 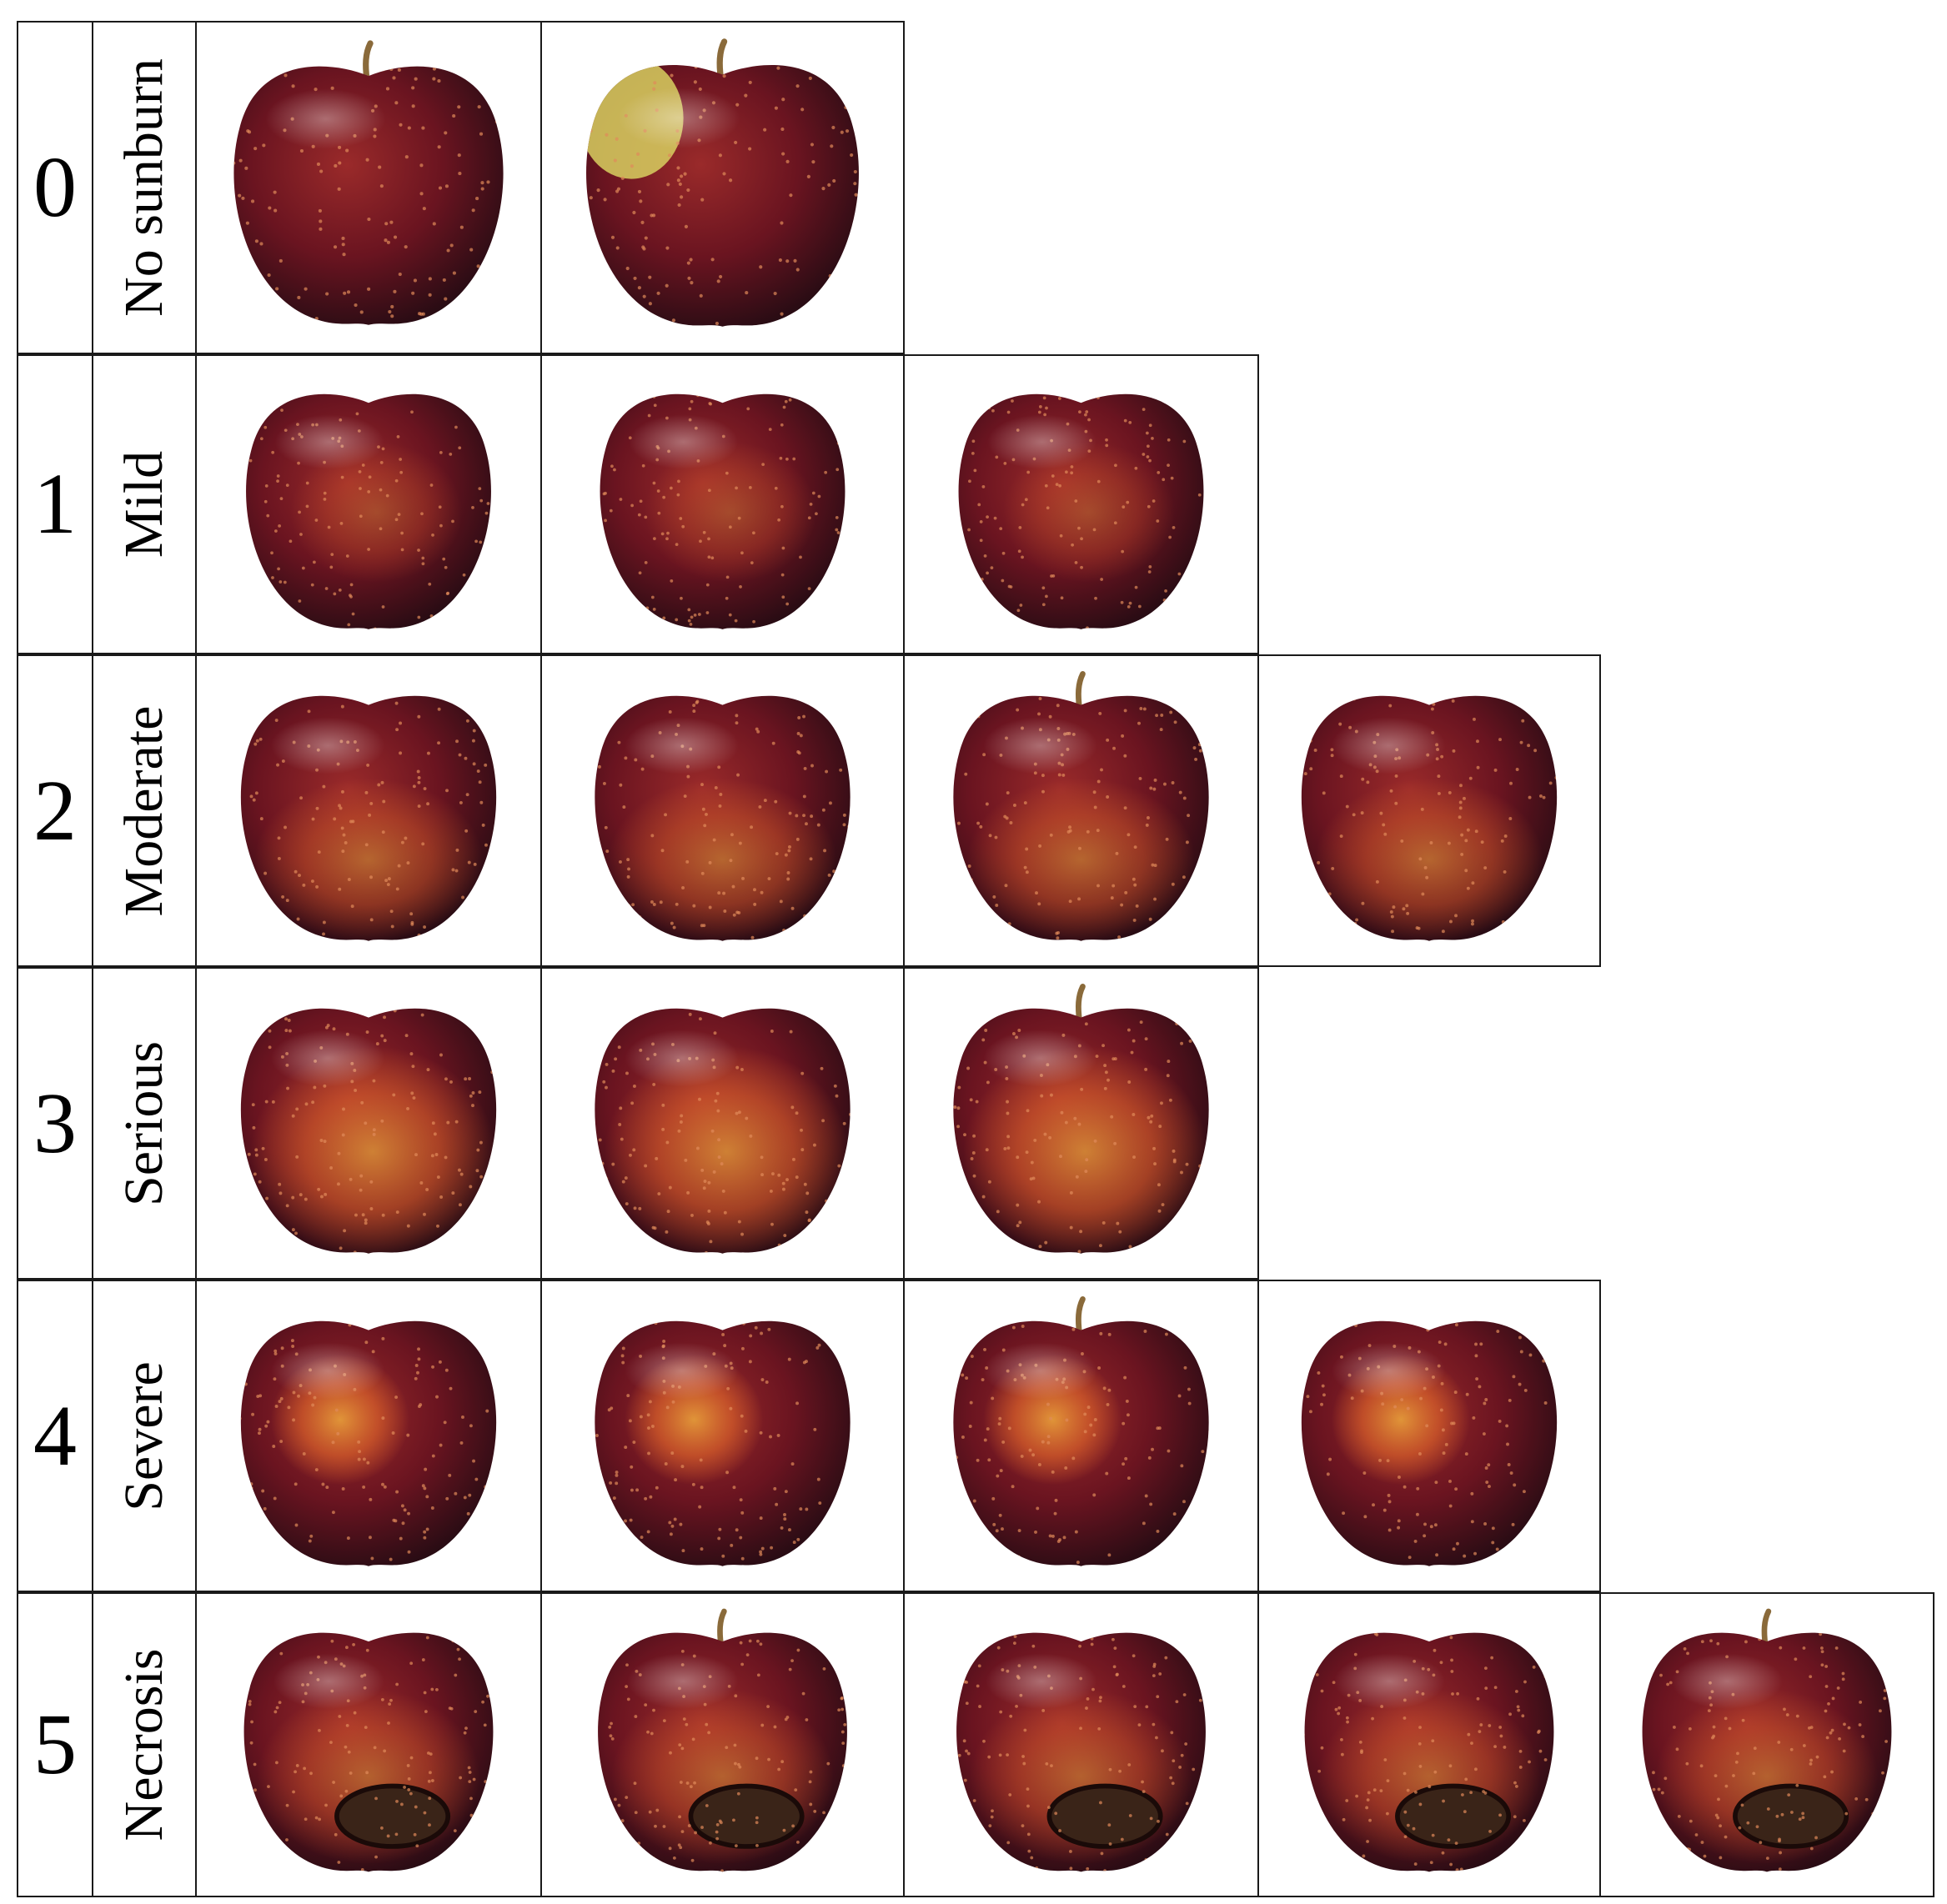 I want to click on grade-label: Necrosis, so click(x=143, y=1744).